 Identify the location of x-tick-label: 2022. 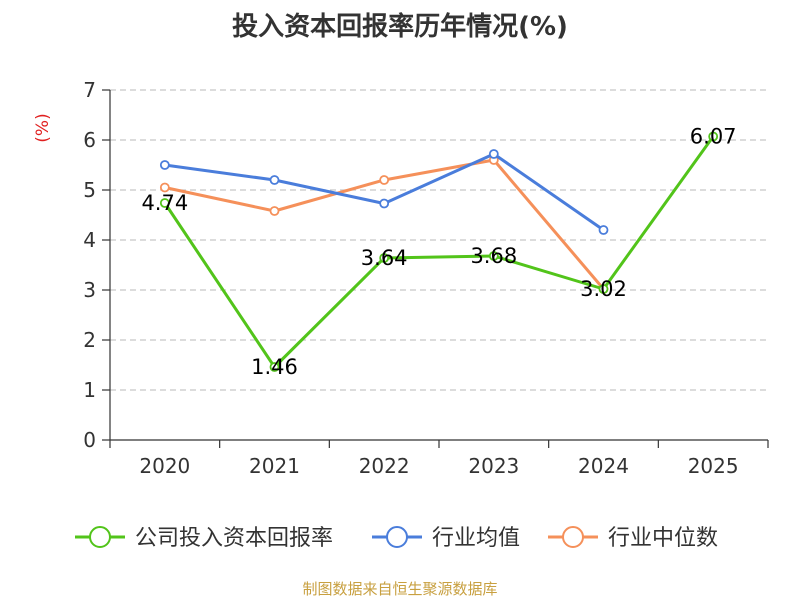
(384, 466).